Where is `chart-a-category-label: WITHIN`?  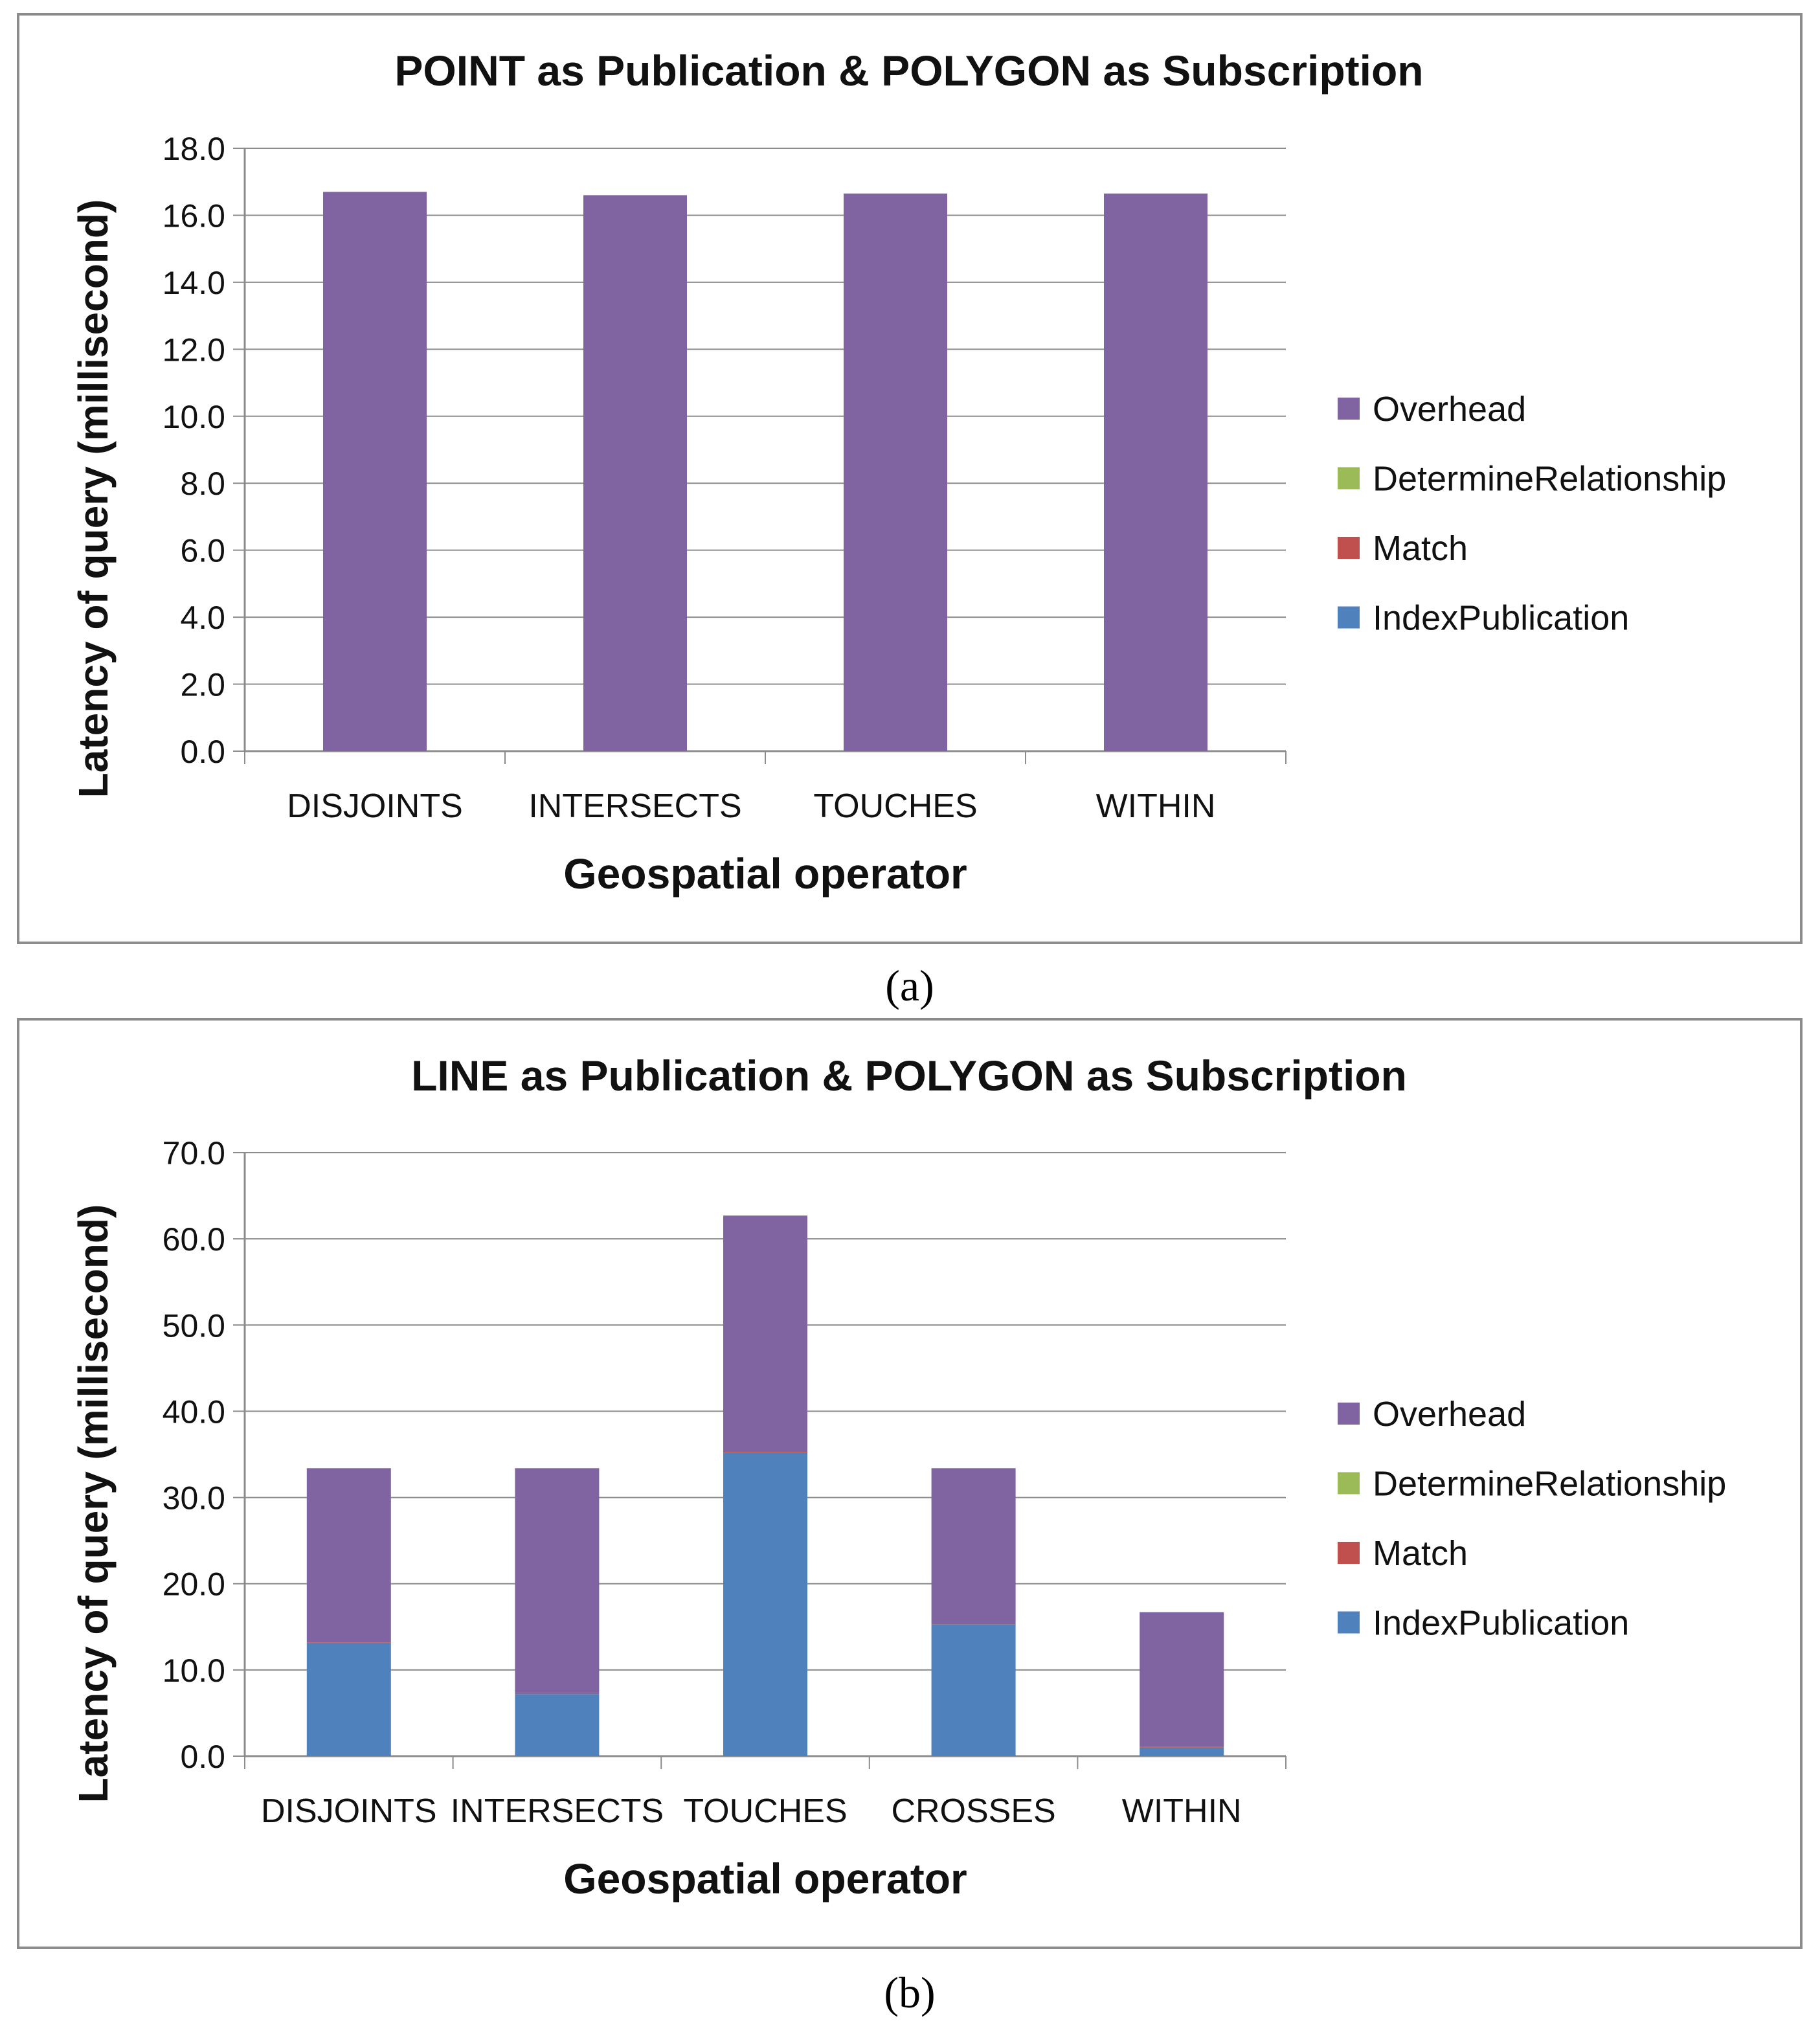
chart-a-category-label: WITHIN is located at coordinates (1156, 806).